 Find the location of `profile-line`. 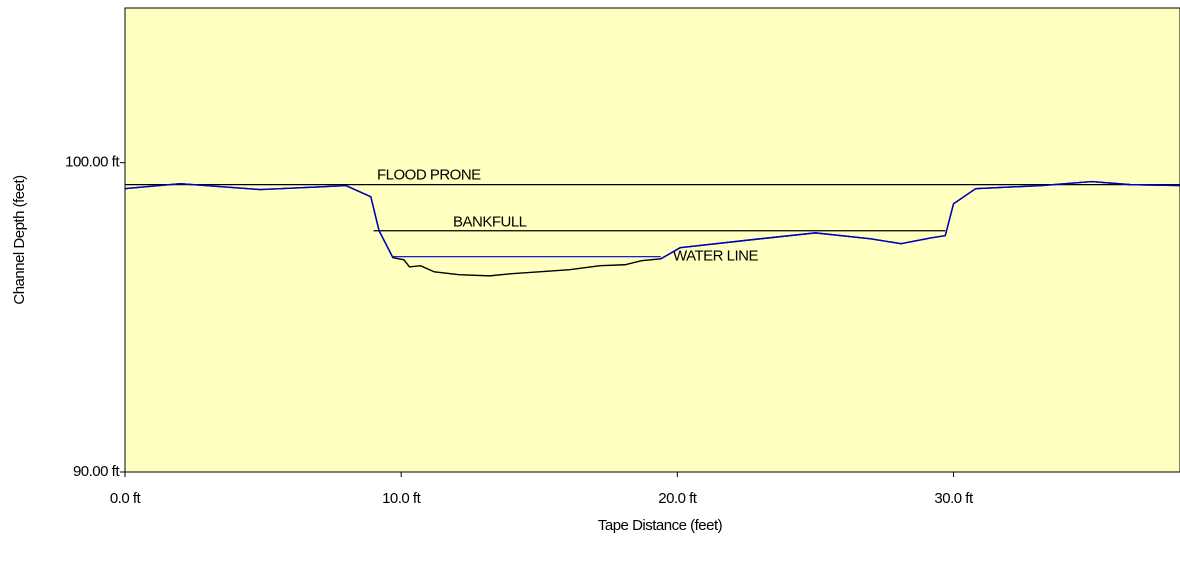

profile-line is located at coordinates (652, 220).